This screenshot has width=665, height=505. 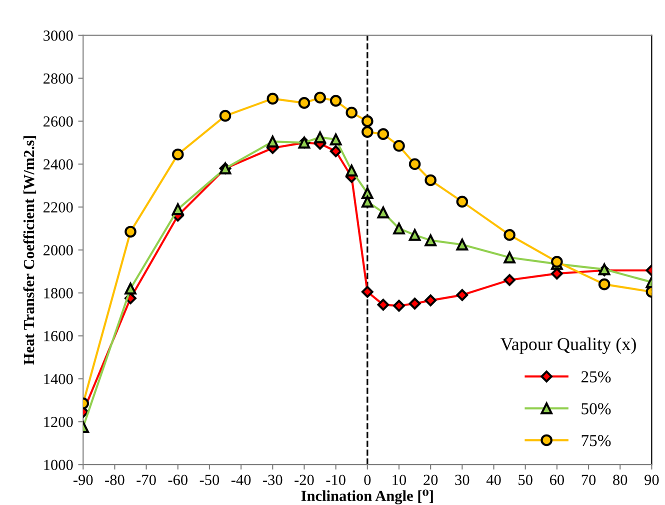 What do you see at coordinates (596, 377) in the screenshot?
I see `legend-label: 25%` at bounding box center [596, 377].